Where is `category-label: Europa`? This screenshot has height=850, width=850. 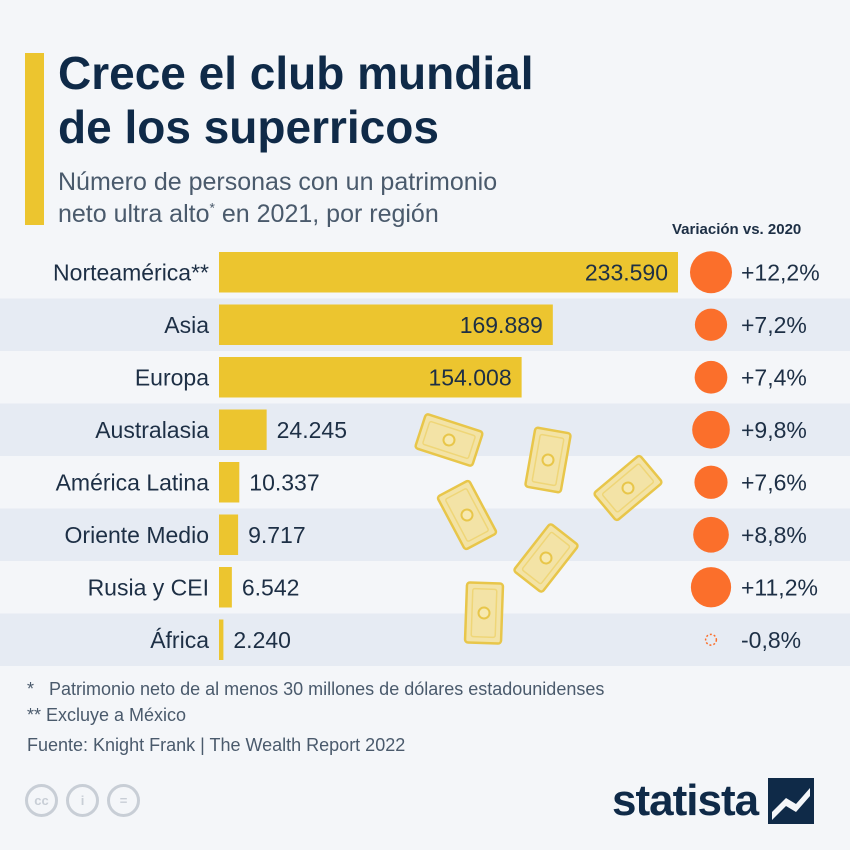
category-label: Europa is located at coordinates (172, 377).